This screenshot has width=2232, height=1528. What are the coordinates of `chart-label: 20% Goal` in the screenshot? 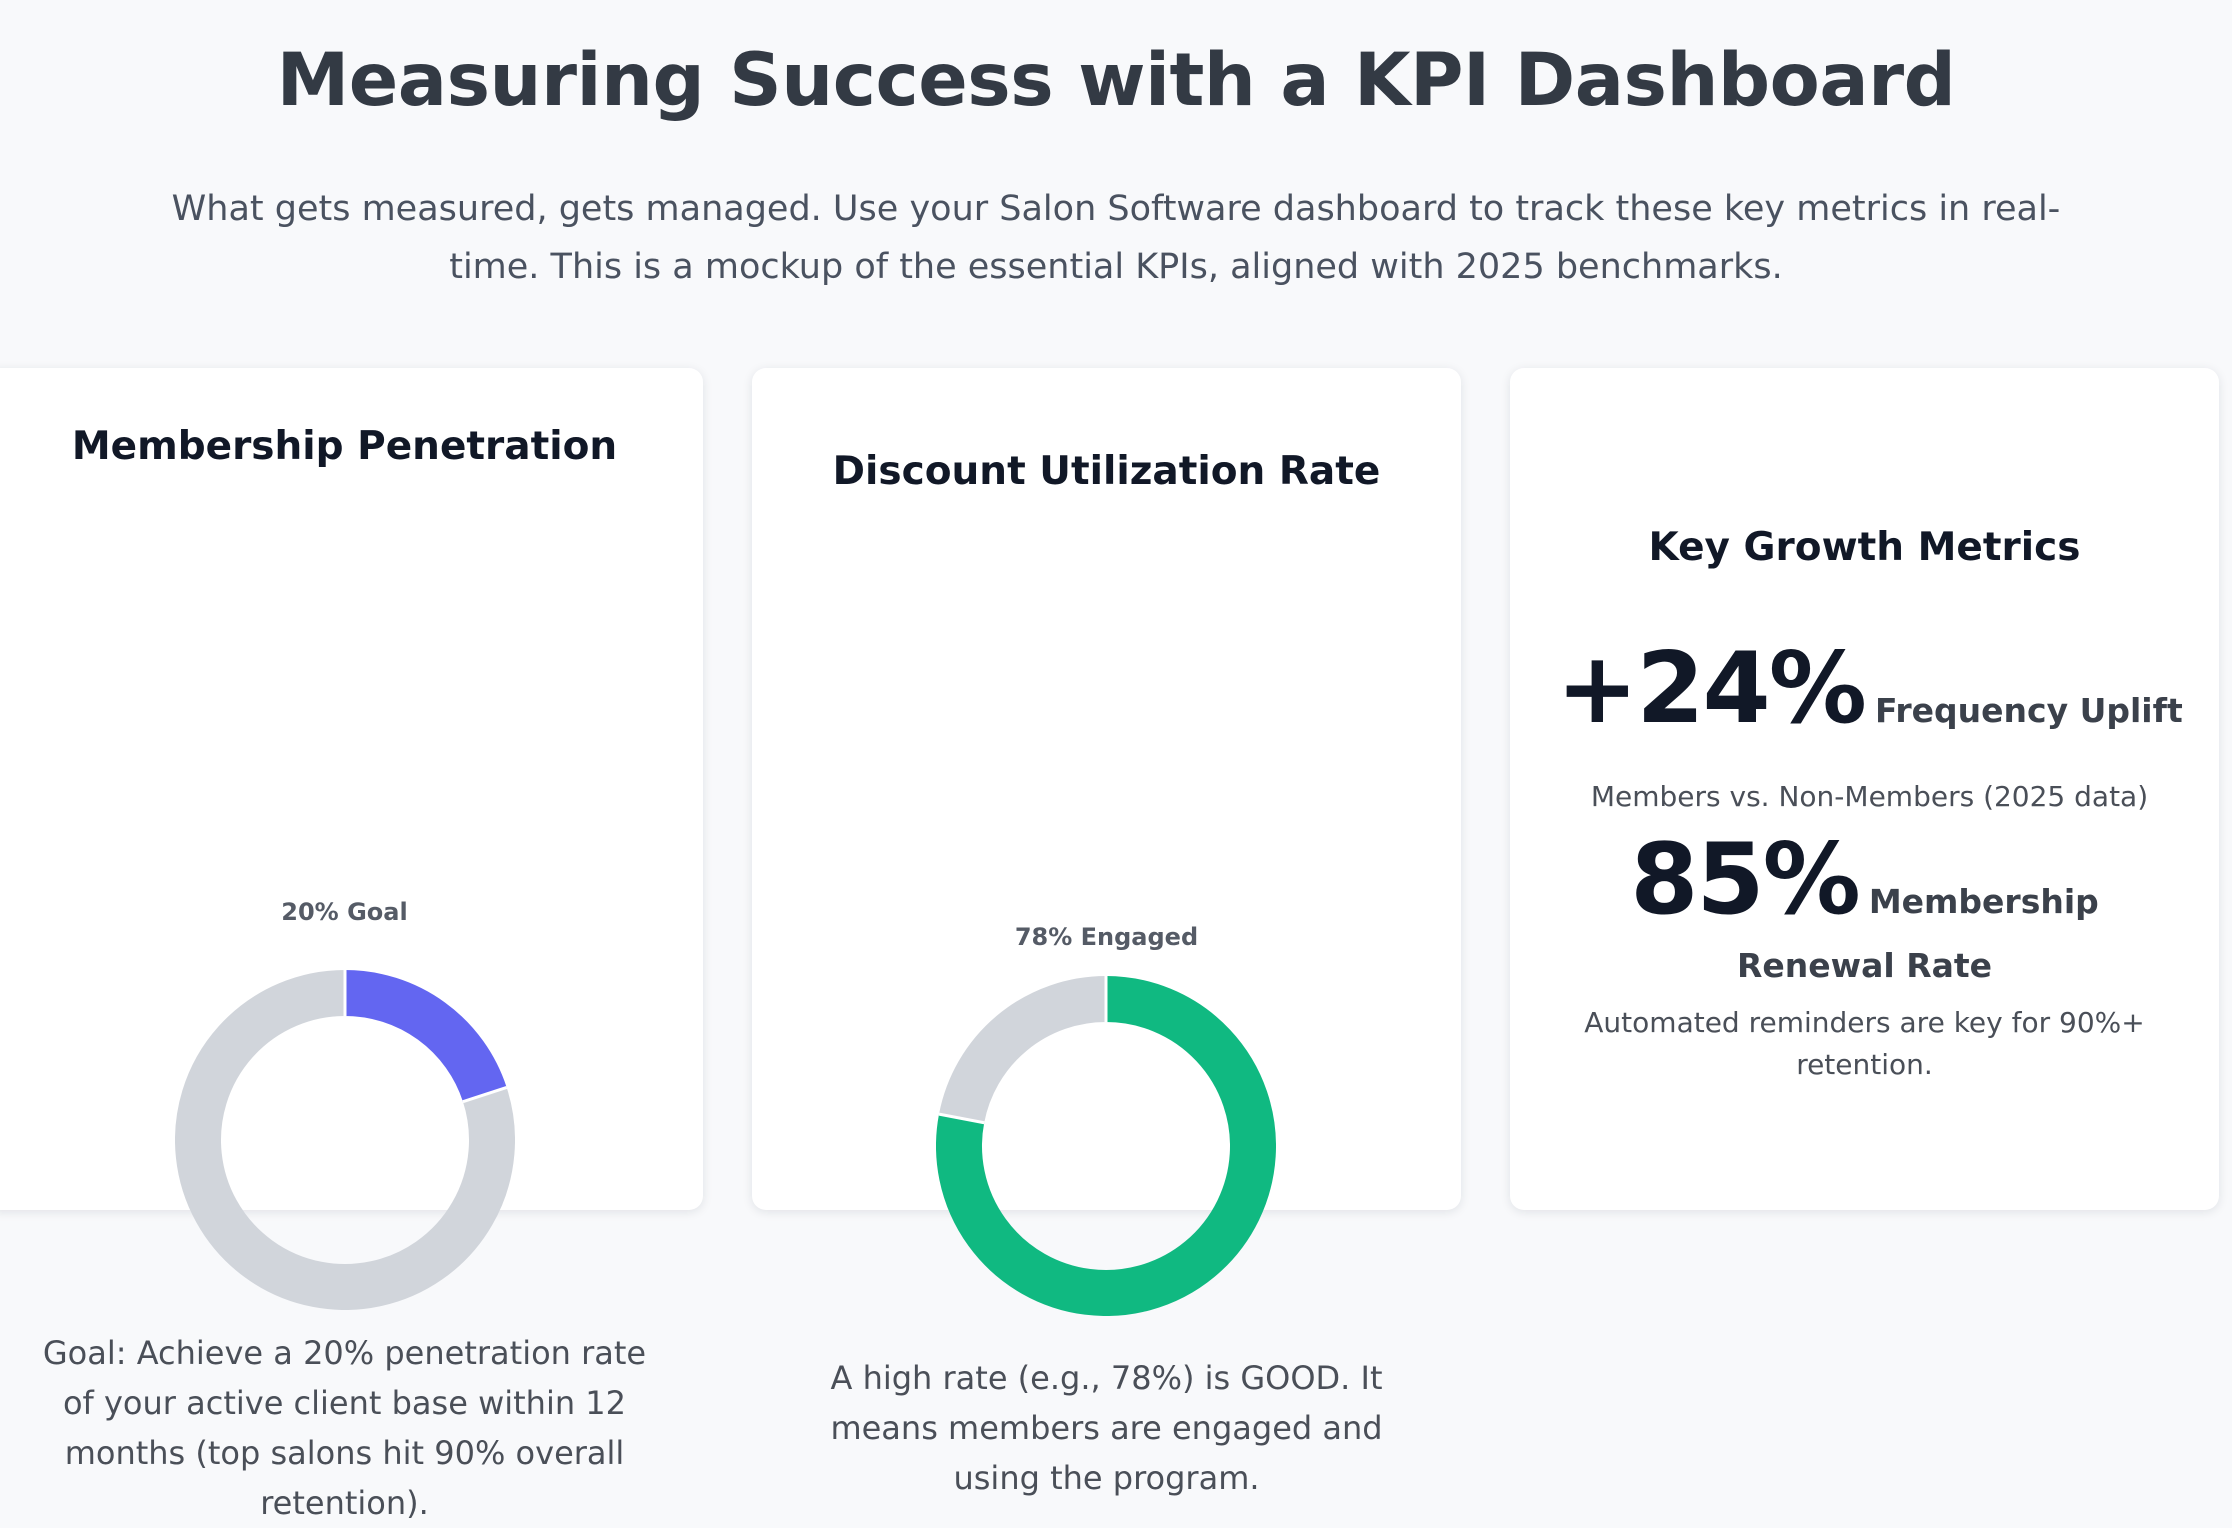 It's located at (344, 912).